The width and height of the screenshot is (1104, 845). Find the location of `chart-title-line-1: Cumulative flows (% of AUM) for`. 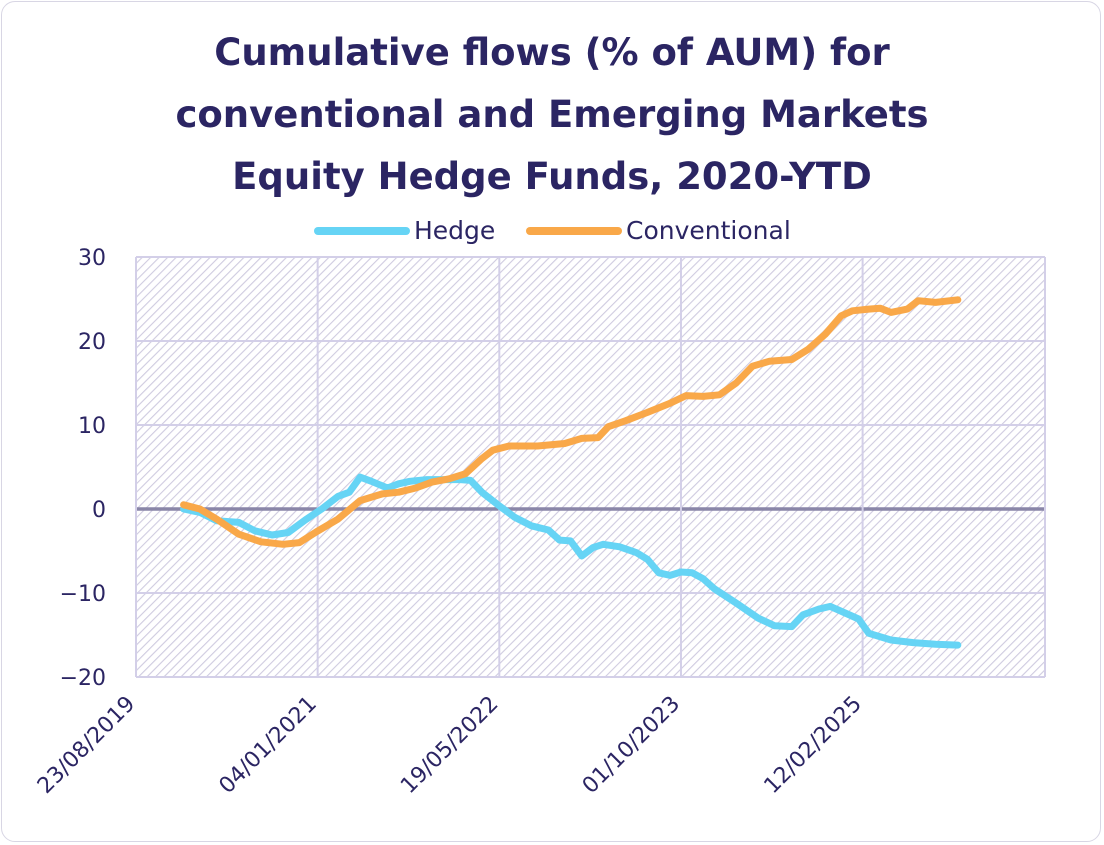

chart-title-line-1: Cumulative flows (% of AUM) for is located at coordinates (552, 52).